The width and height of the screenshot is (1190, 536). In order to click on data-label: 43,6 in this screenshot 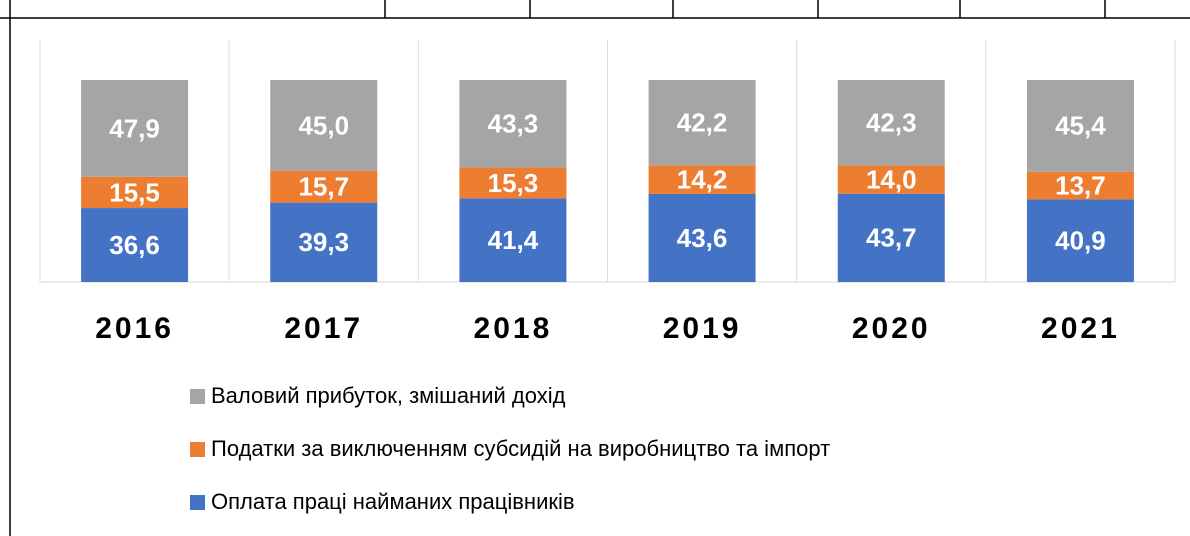, I will do `click(702, 238)`.